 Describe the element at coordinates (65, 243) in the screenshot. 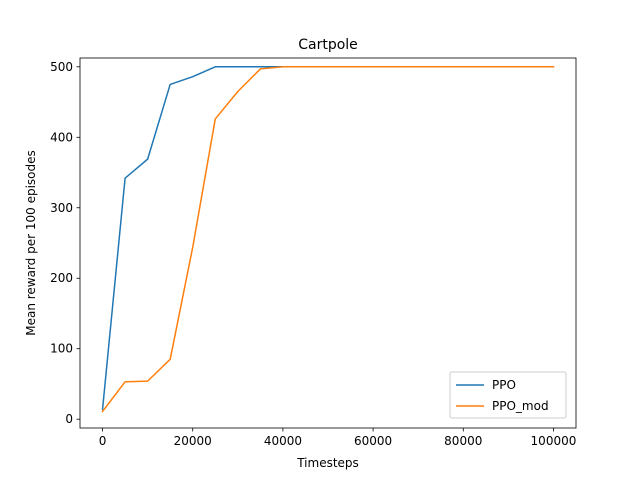

I see `y-axis: 0 100 200 300 400 500` at that location.